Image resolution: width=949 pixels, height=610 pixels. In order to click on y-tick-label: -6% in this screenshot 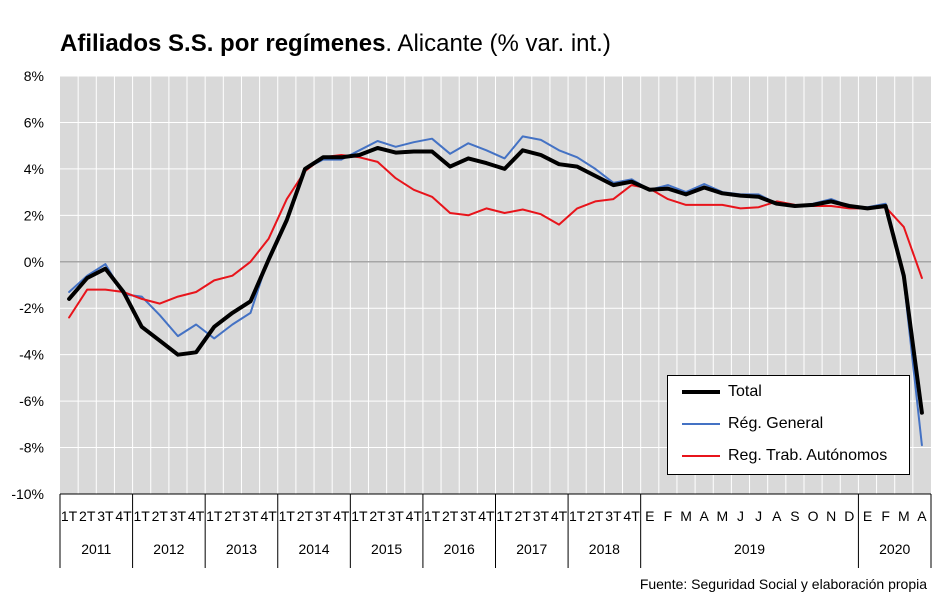, I will do `click(31, 401)`.